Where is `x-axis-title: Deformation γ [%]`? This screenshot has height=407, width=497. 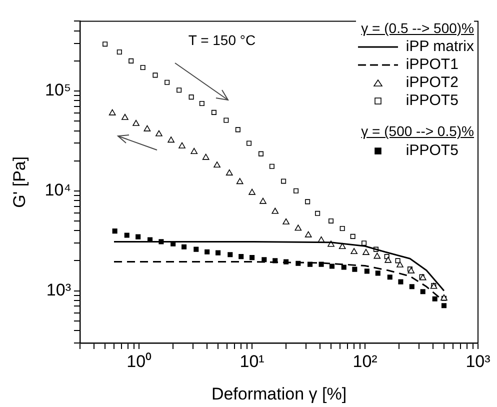 x-axis-title: Deformation γ [%] is located at coordinates (279, 394).